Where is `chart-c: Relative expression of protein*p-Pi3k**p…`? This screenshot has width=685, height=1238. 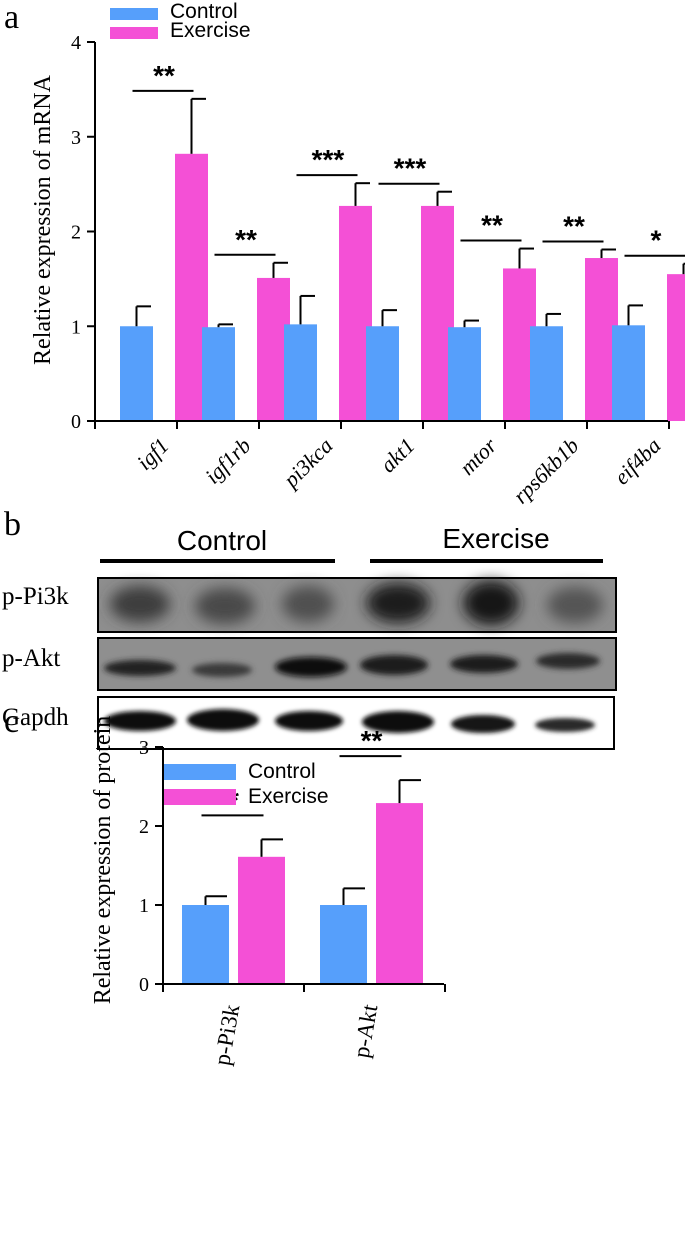 chart-c: Relative expression of protein*p-Pi3k**p… is located at coordinates (268, 891).